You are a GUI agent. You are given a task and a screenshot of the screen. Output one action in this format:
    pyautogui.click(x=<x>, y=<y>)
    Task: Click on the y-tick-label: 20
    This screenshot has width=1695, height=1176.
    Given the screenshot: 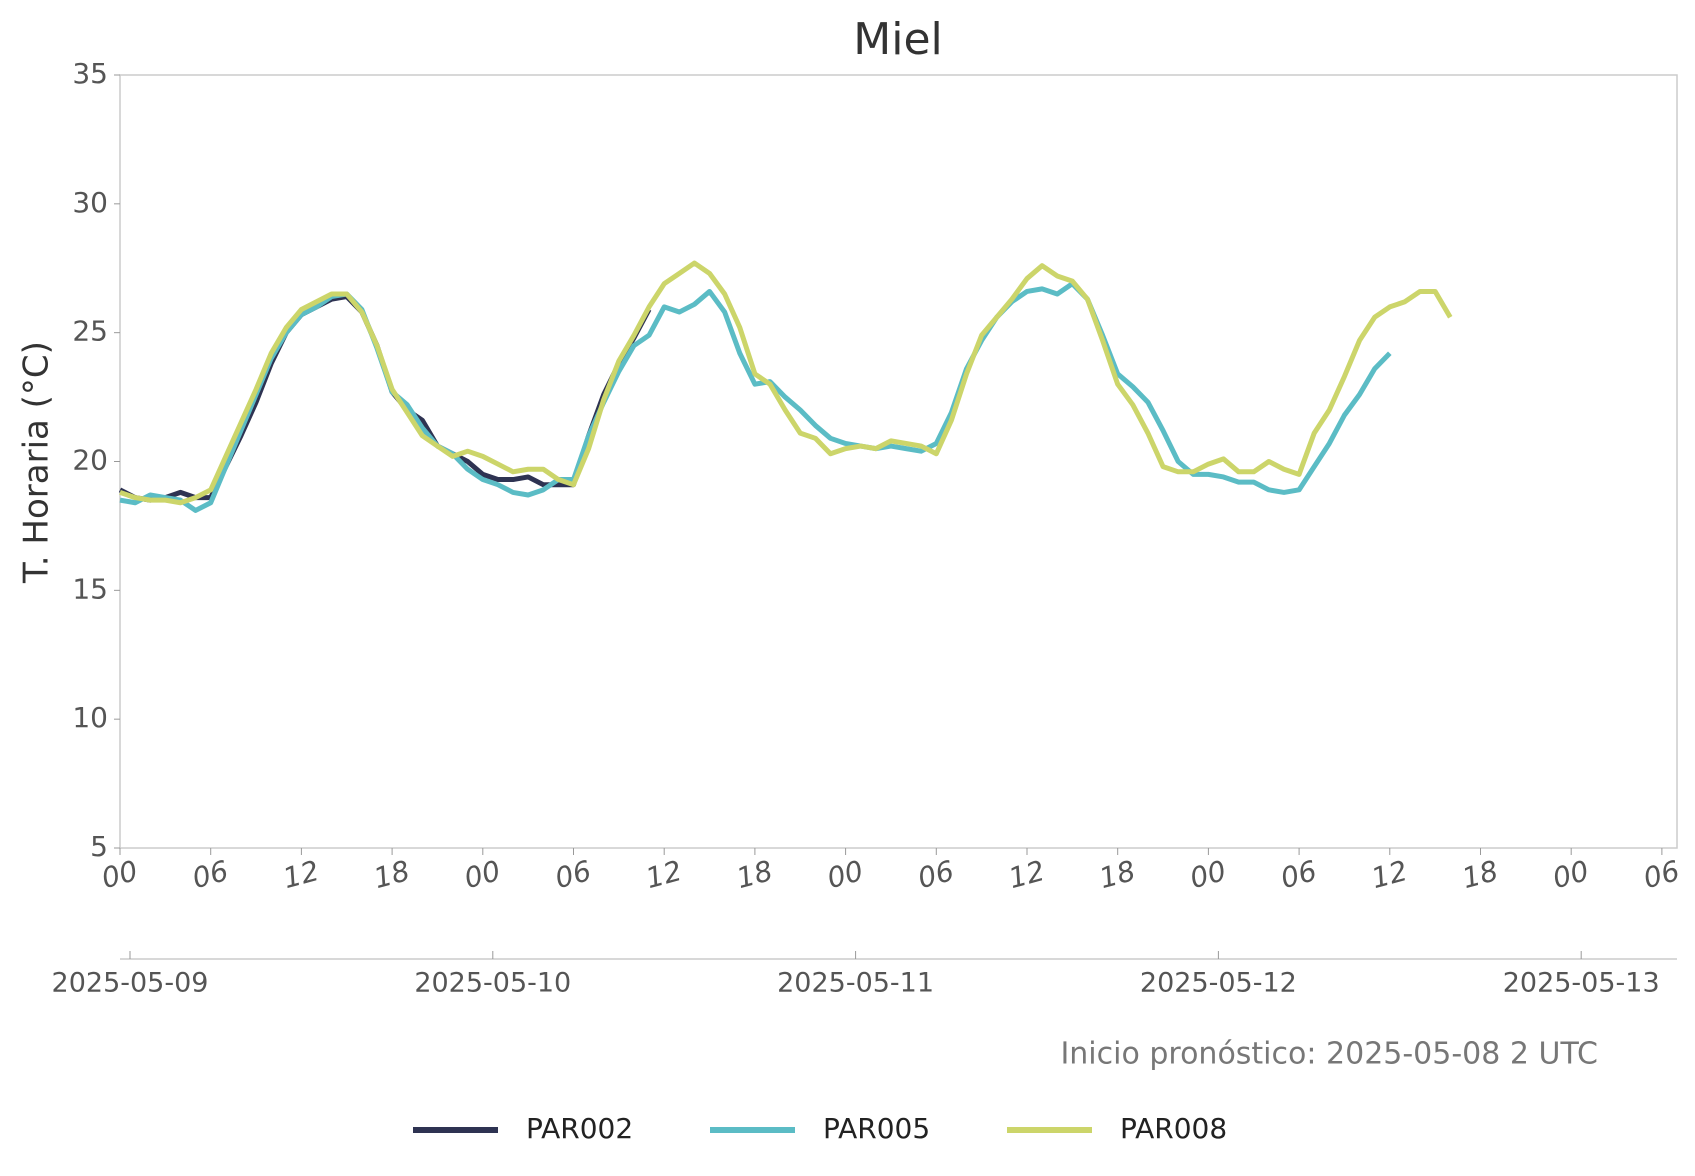 What is the action you would take?
    pyautogui.click(x=90, y=460)
    